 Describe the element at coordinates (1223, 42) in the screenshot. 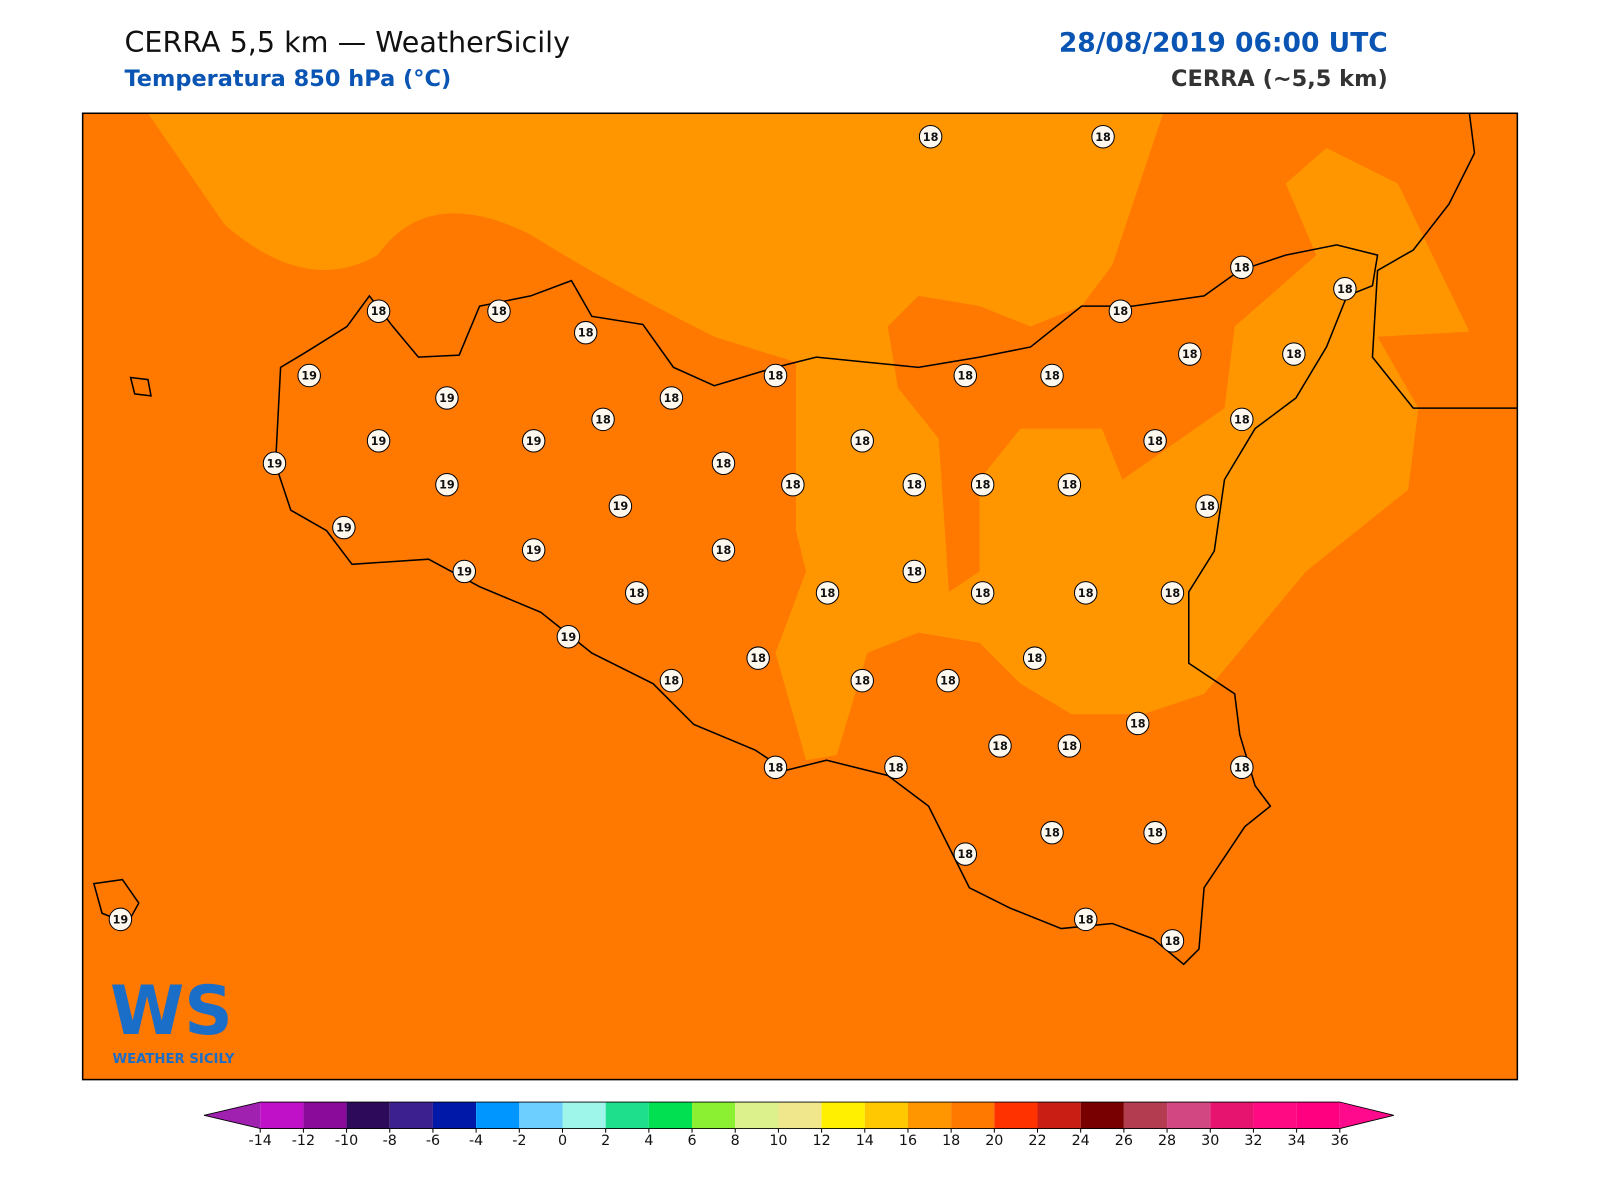

I see `datetime: 28/08/2019 06:00 UTC` at that location.